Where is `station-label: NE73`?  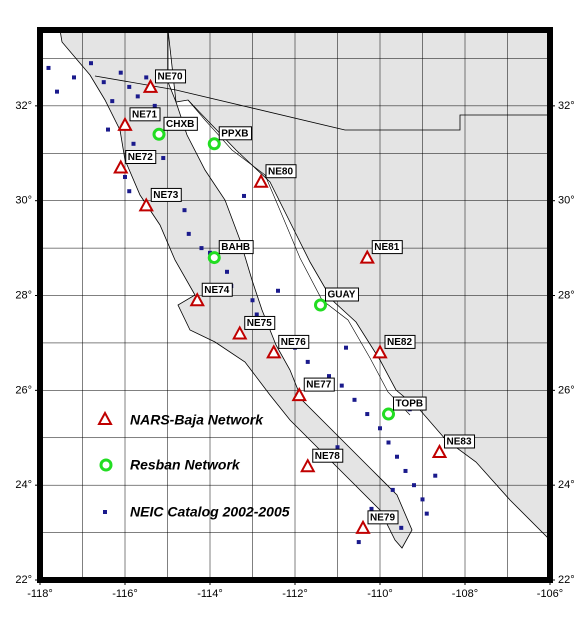
station-label: NE73 is located at coordinates (165, 195).